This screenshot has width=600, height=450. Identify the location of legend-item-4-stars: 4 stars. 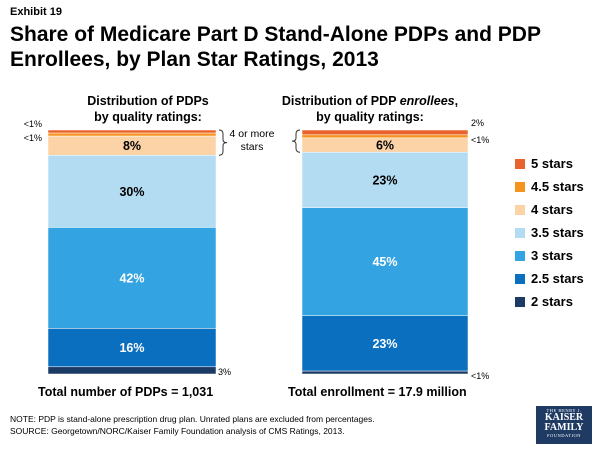
(549, 209).